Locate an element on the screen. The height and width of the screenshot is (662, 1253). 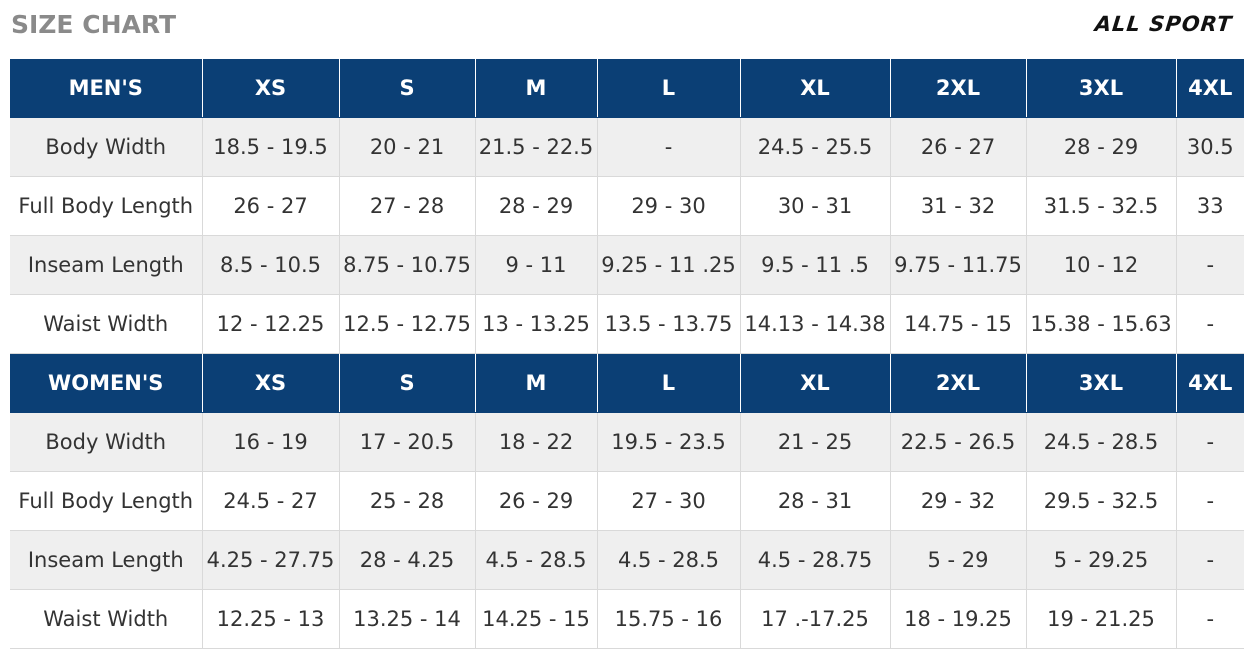
measurement-cell: 33 is located at coordinates (1210, 206).